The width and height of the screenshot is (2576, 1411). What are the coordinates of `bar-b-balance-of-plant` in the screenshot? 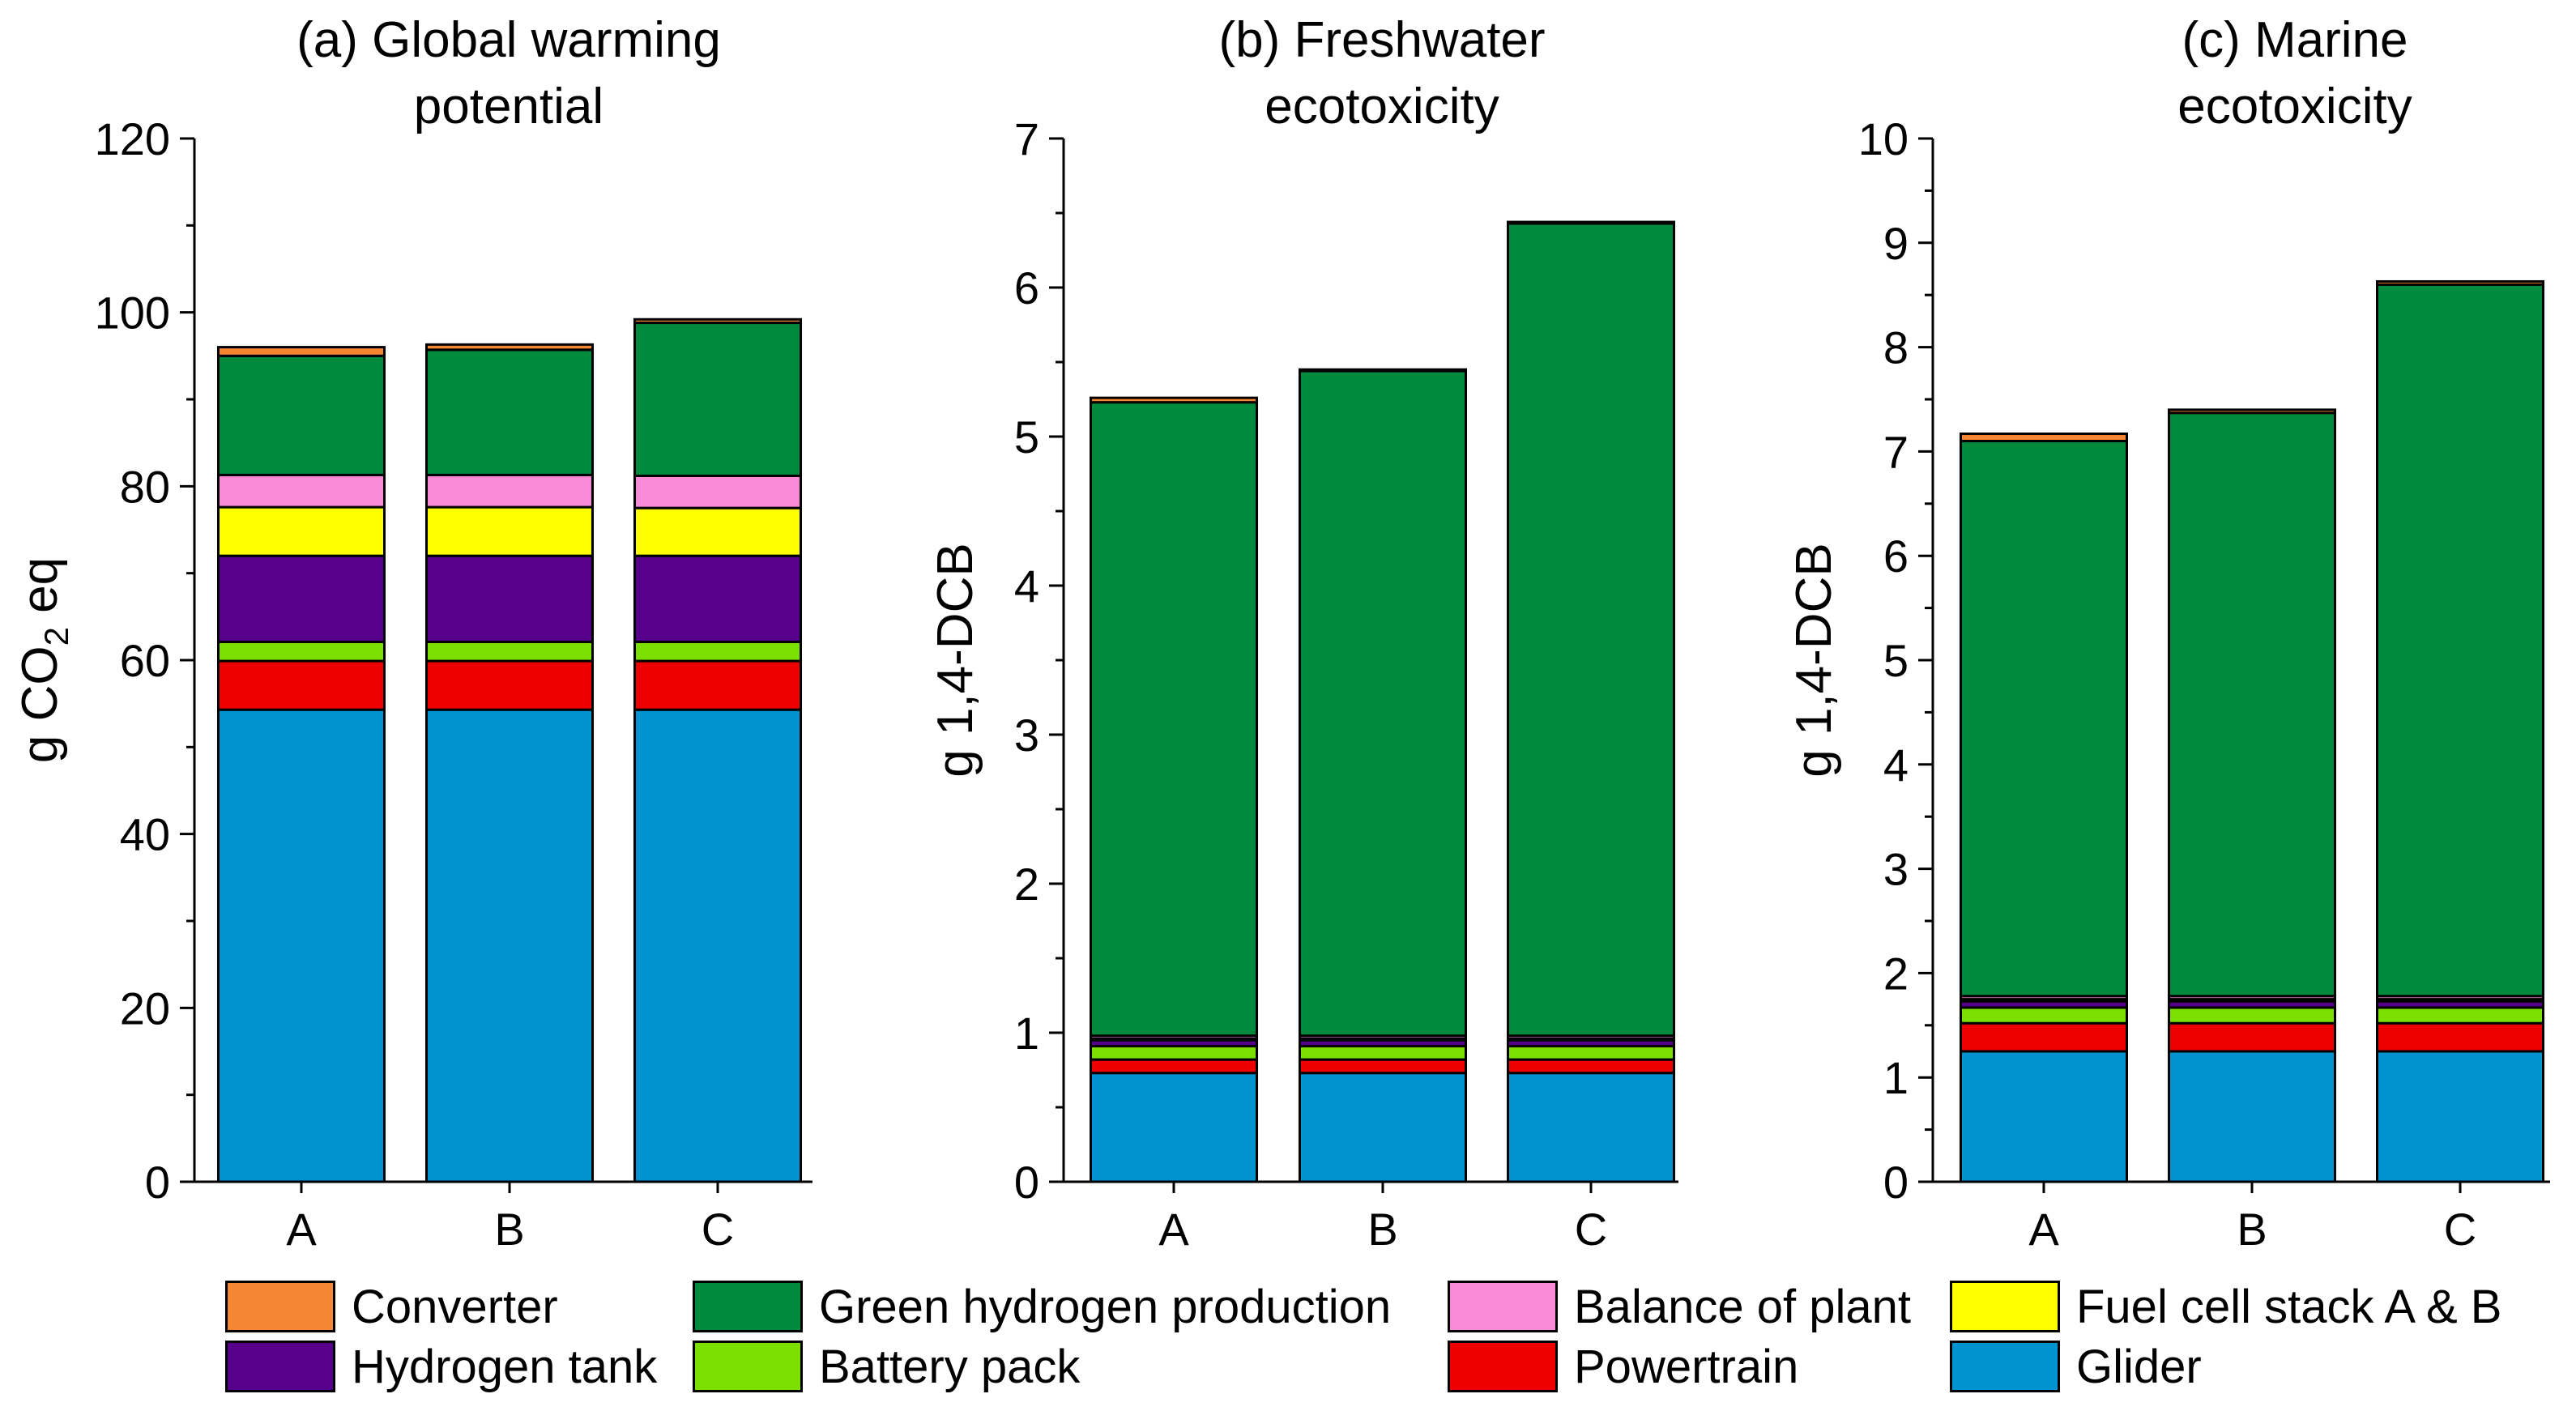 It's located at (510, 491).